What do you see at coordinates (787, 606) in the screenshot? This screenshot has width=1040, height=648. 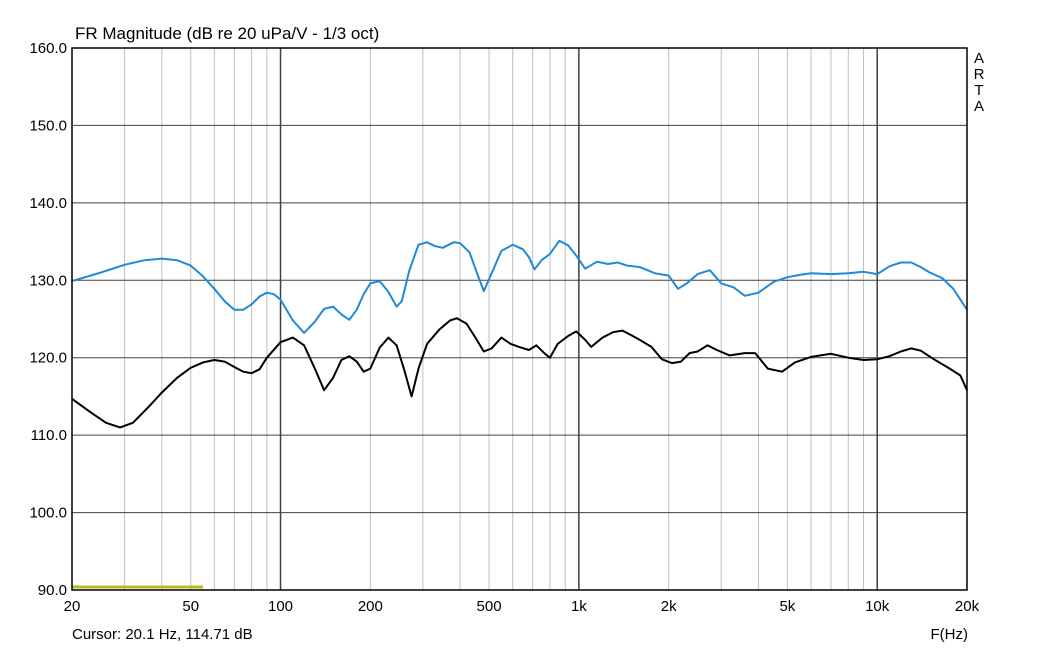 I see `x-tick-label: 5k` at bounding box center [787, 606].